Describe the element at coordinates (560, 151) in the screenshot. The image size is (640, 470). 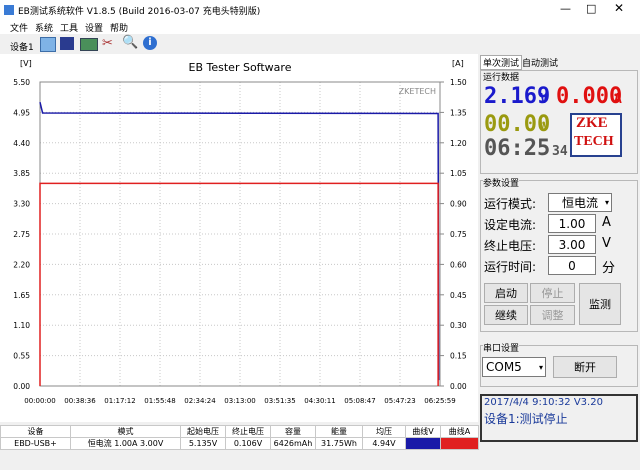
I see `seconds-readout: 34` at that location.